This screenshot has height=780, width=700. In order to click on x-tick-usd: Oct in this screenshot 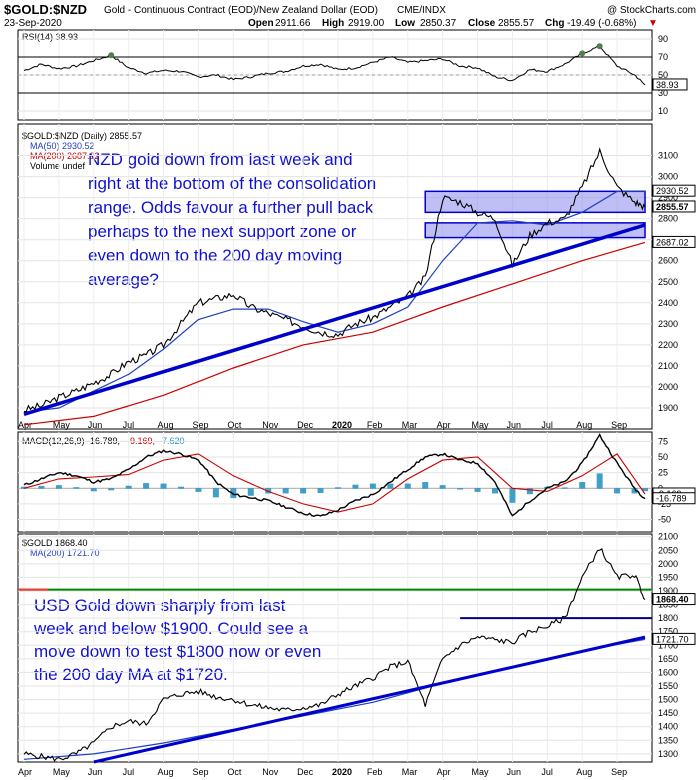, I will do `click(234, 772)`.